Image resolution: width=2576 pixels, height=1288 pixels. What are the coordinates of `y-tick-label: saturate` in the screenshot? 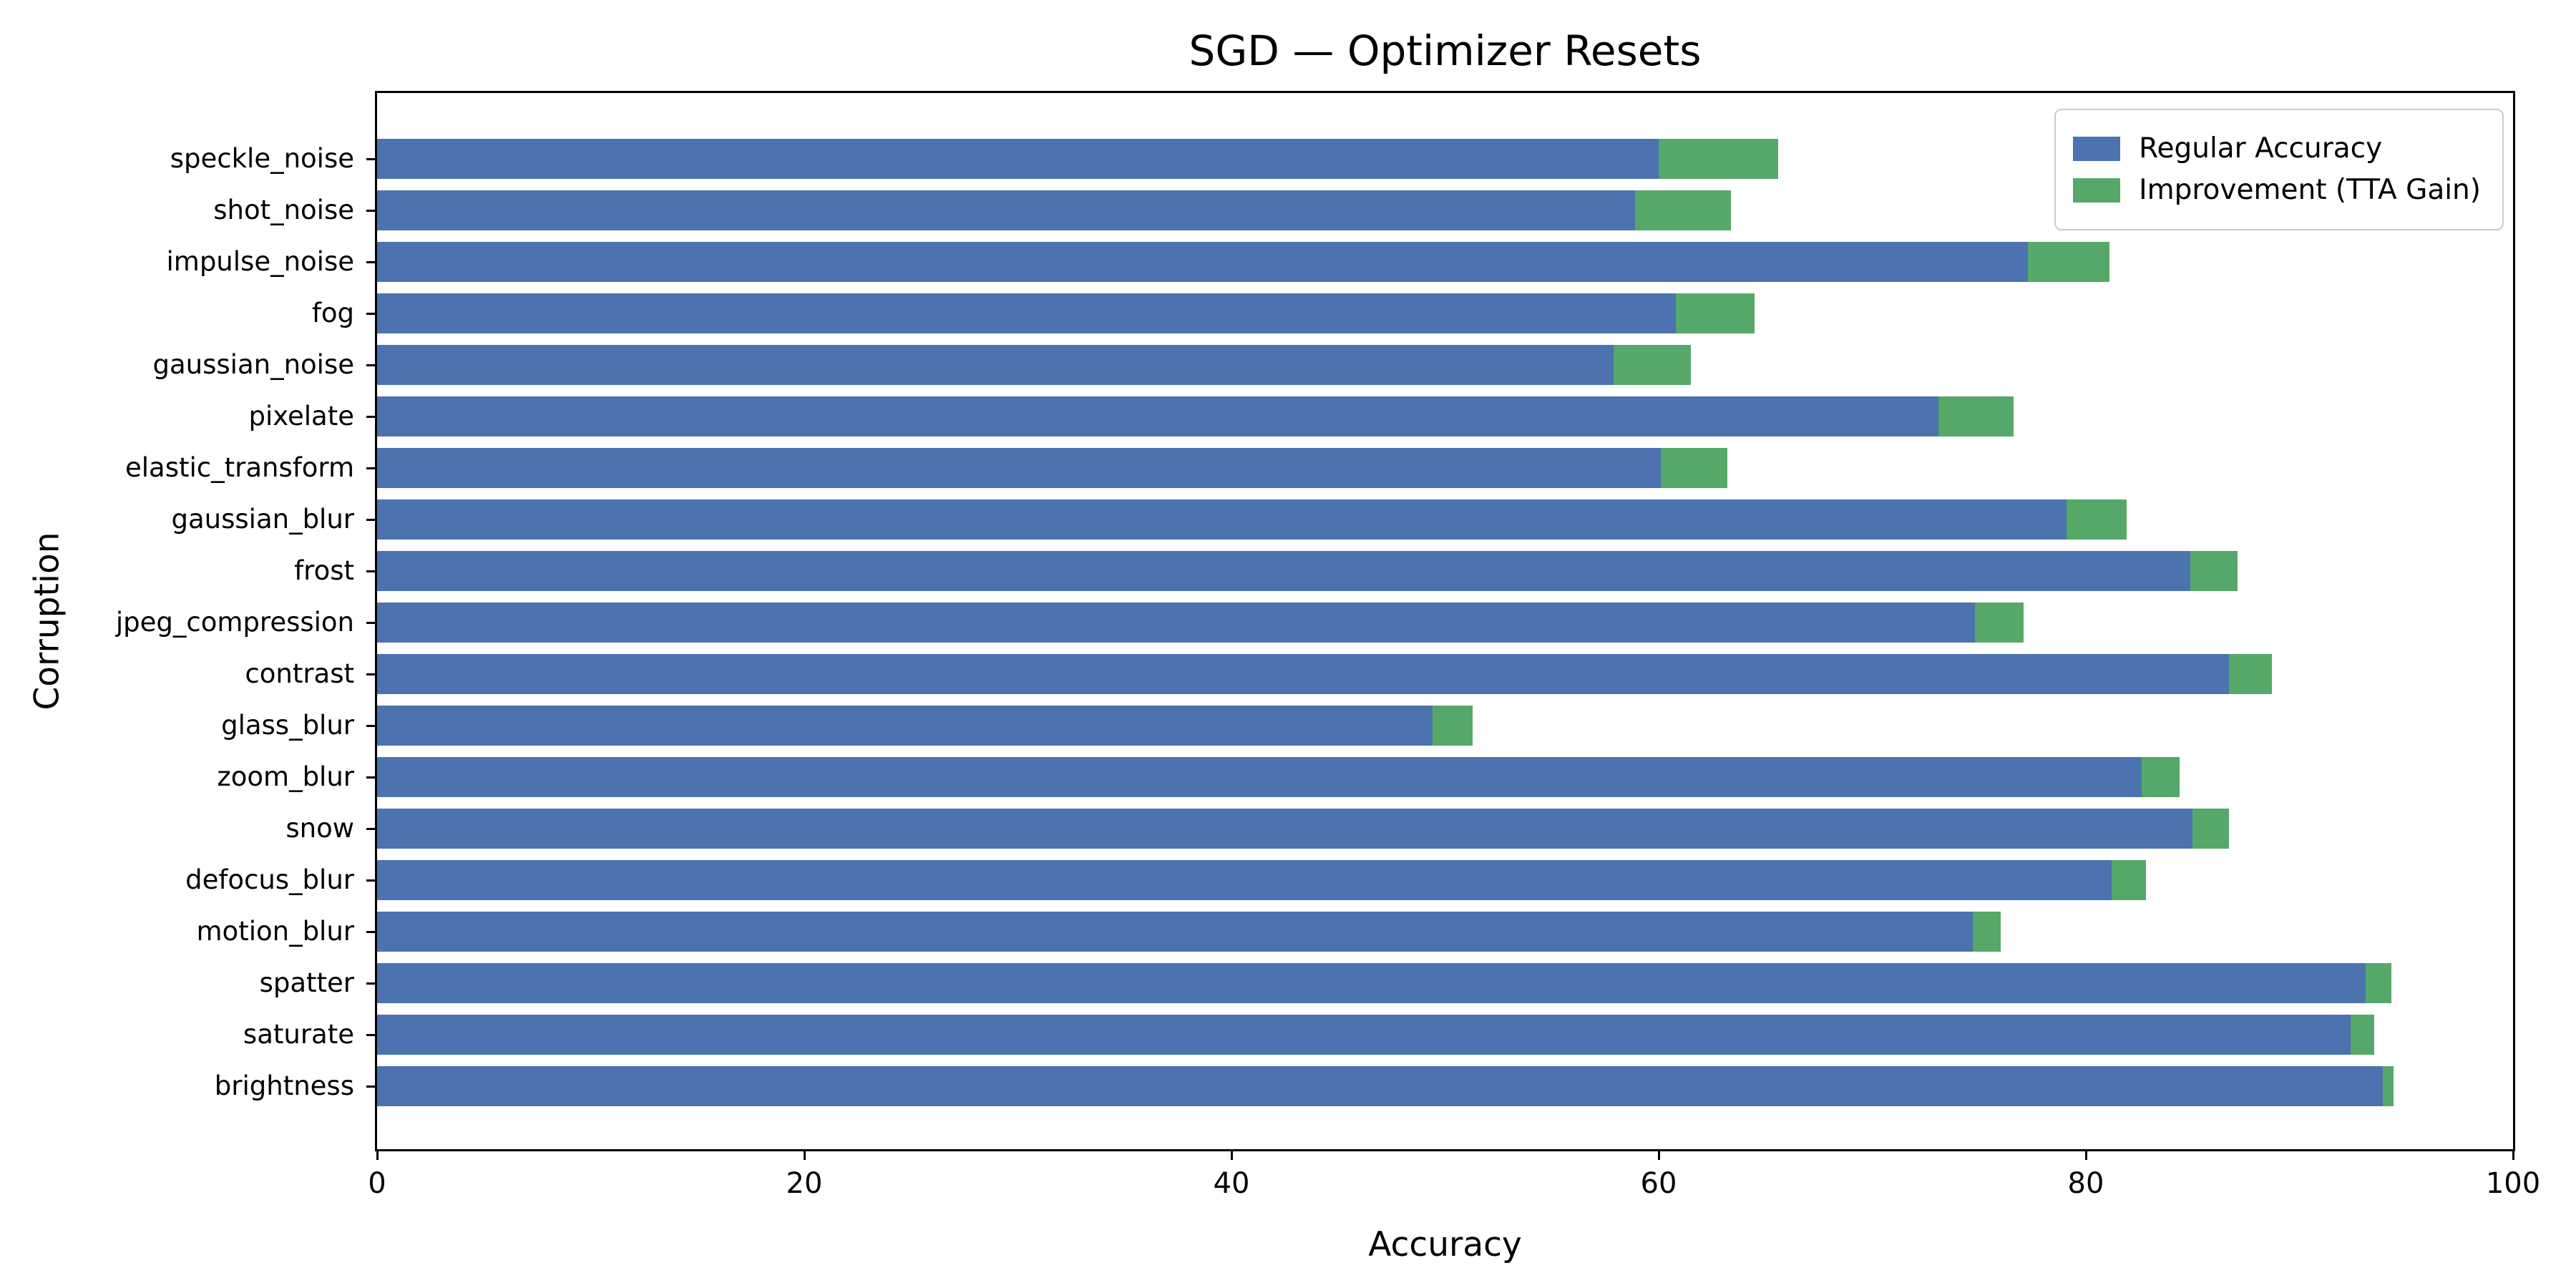 It's located at (298, 1034).